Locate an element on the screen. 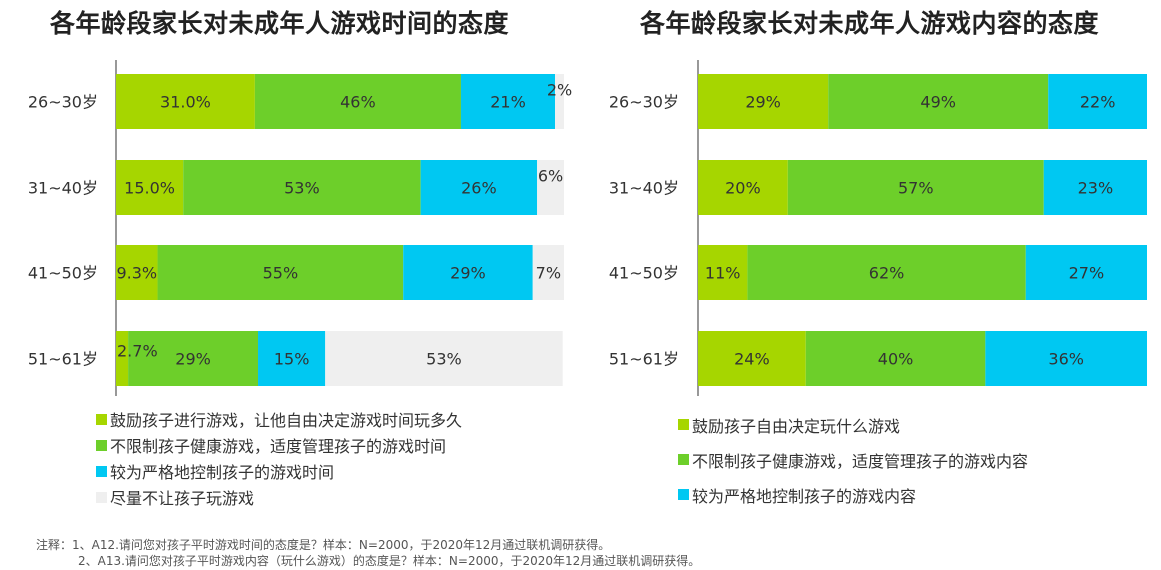 The height and width of the screenshot is (570, 1161). data-label: 15% is located at coordinates (292, 359).